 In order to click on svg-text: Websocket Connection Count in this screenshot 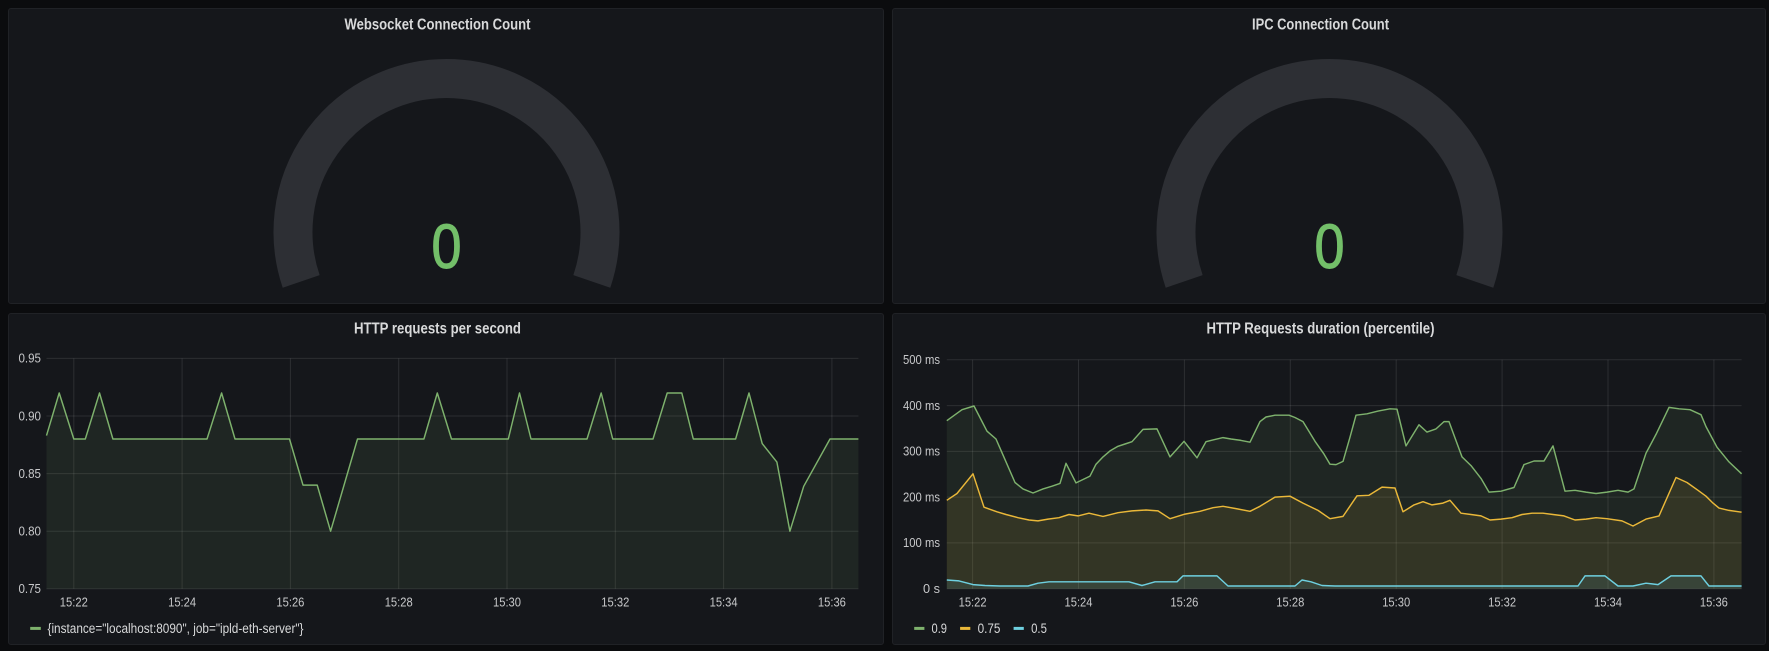, I will do `click(438, 25)`.